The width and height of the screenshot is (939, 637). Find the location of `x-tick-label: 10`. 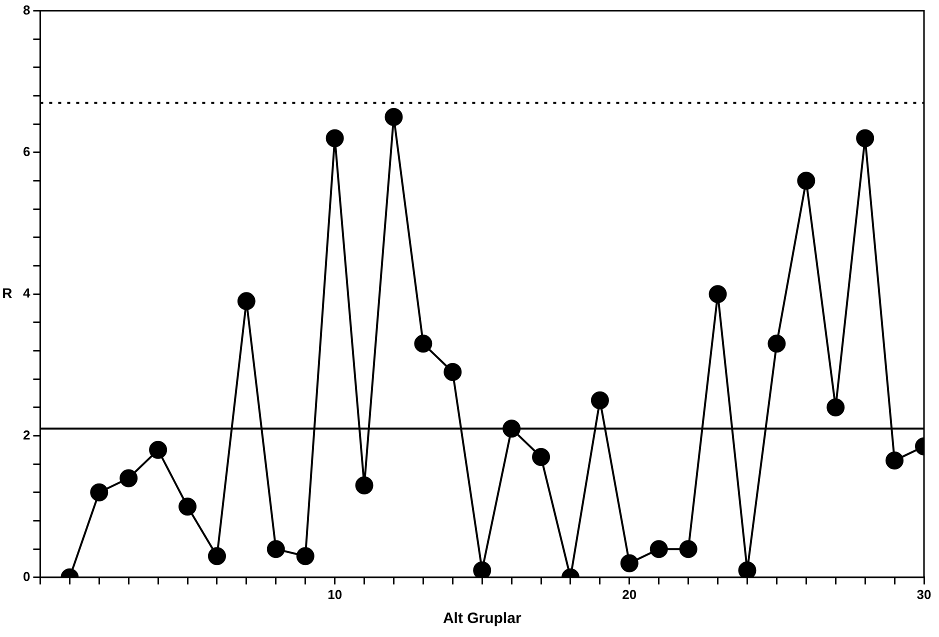

x-tick-label: 10 is located at coordinates (335, 594).